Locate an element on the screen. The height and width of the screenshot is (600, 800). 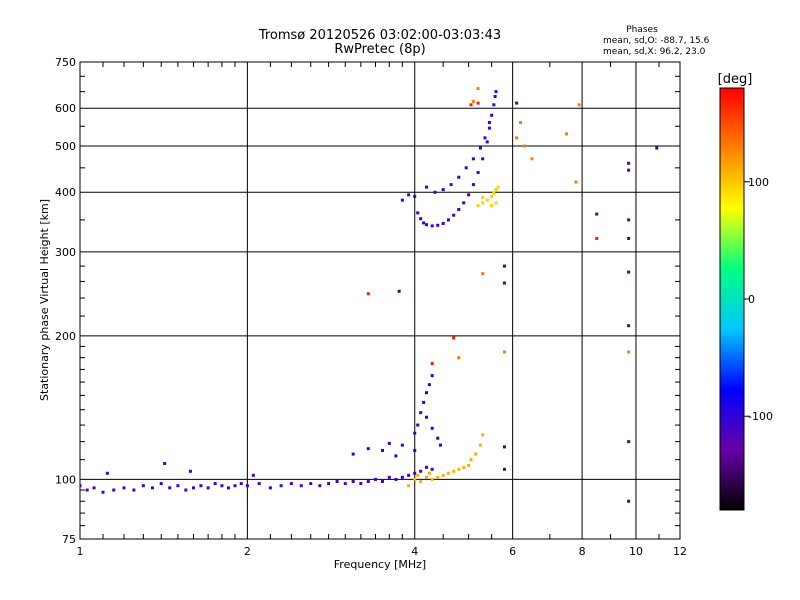
colorbar-label: [deg] is located at coordinates (735, 79).